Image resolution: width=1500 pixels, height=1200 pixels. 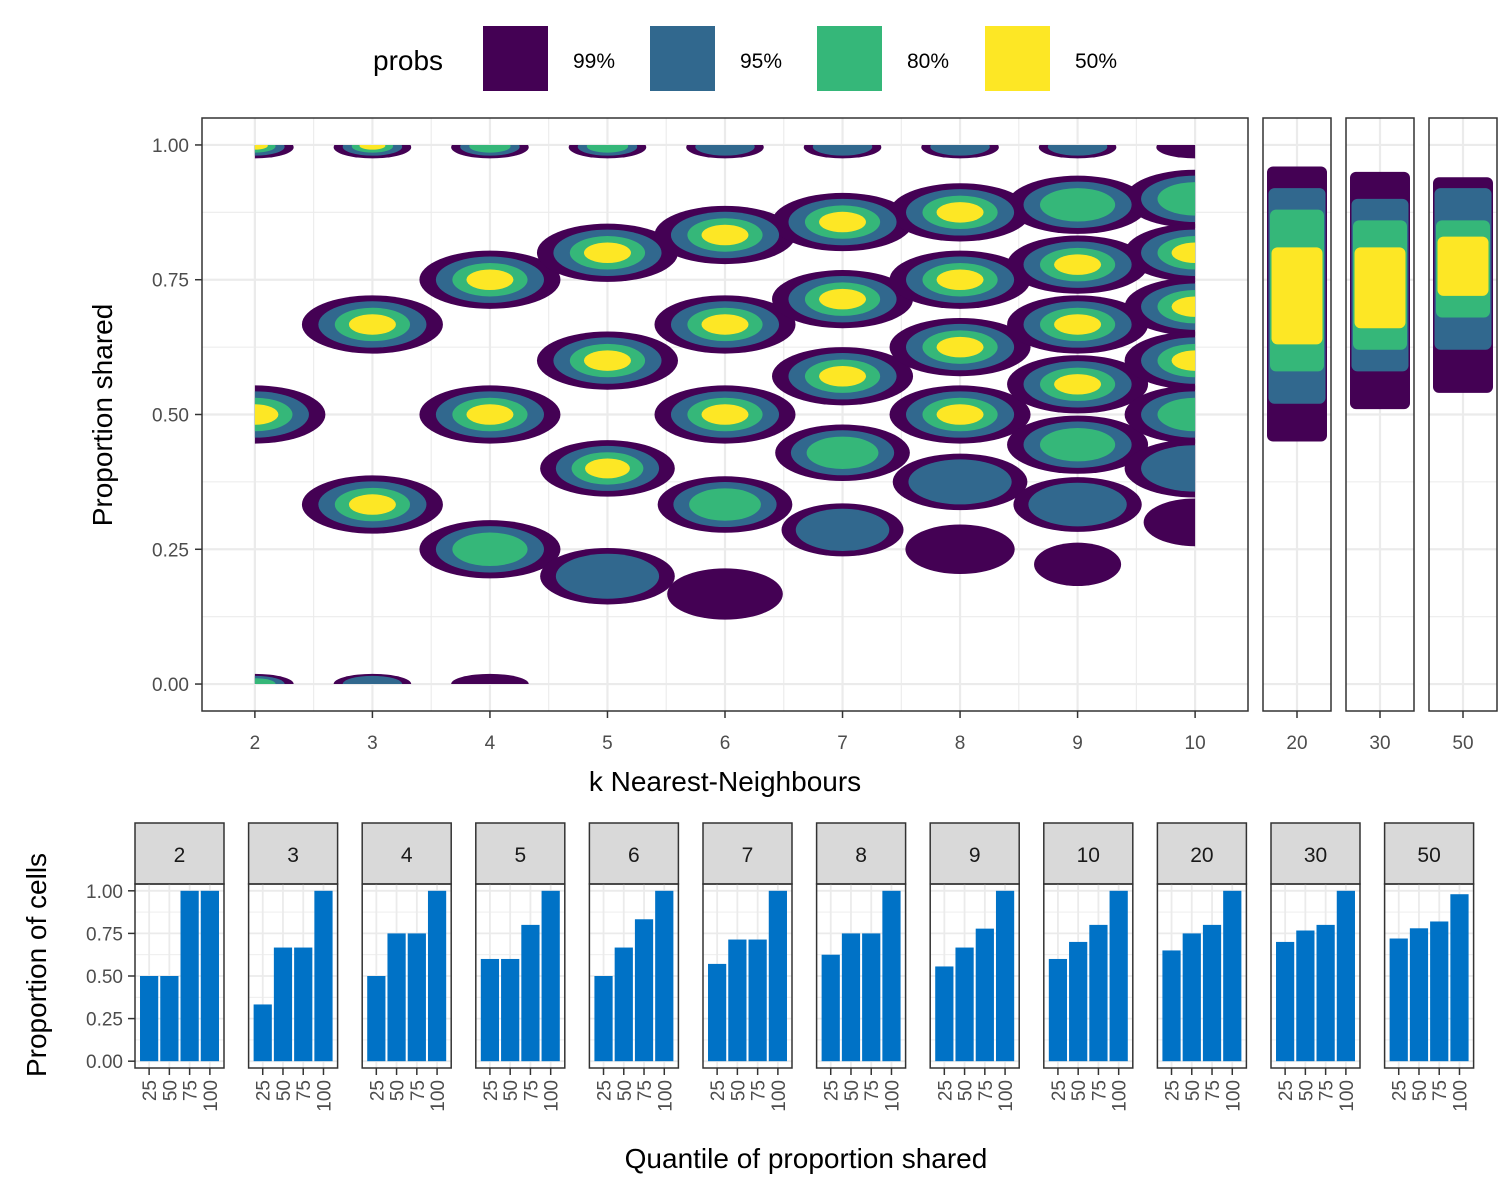 I want to click on x-tick-label: 4, so click(x=490, y=743).